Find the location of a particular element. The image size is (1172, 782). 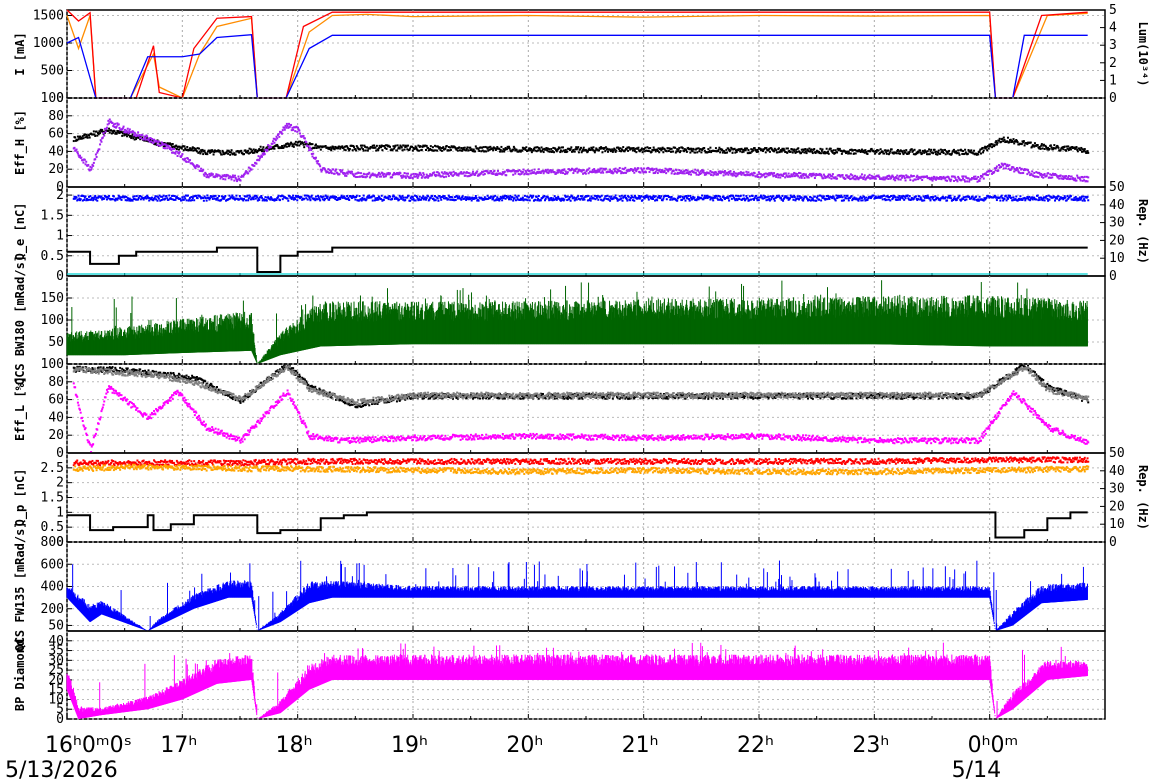

y-tick-label: 1.5 is located at coordinates (52, 215).